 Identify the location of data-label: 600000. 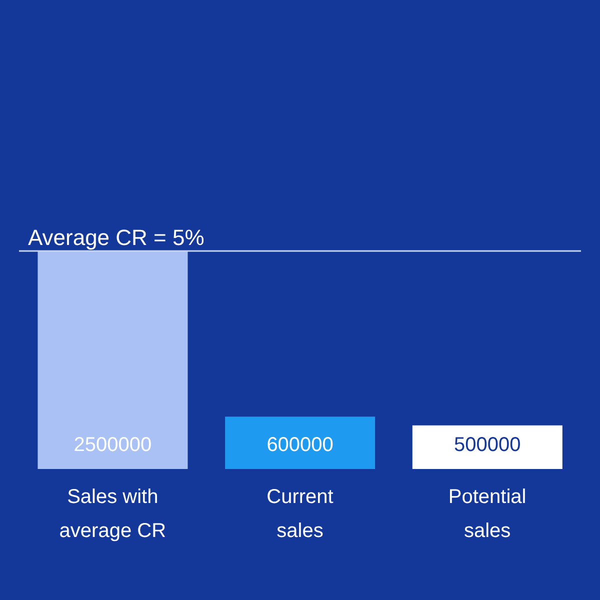
(300, 445).